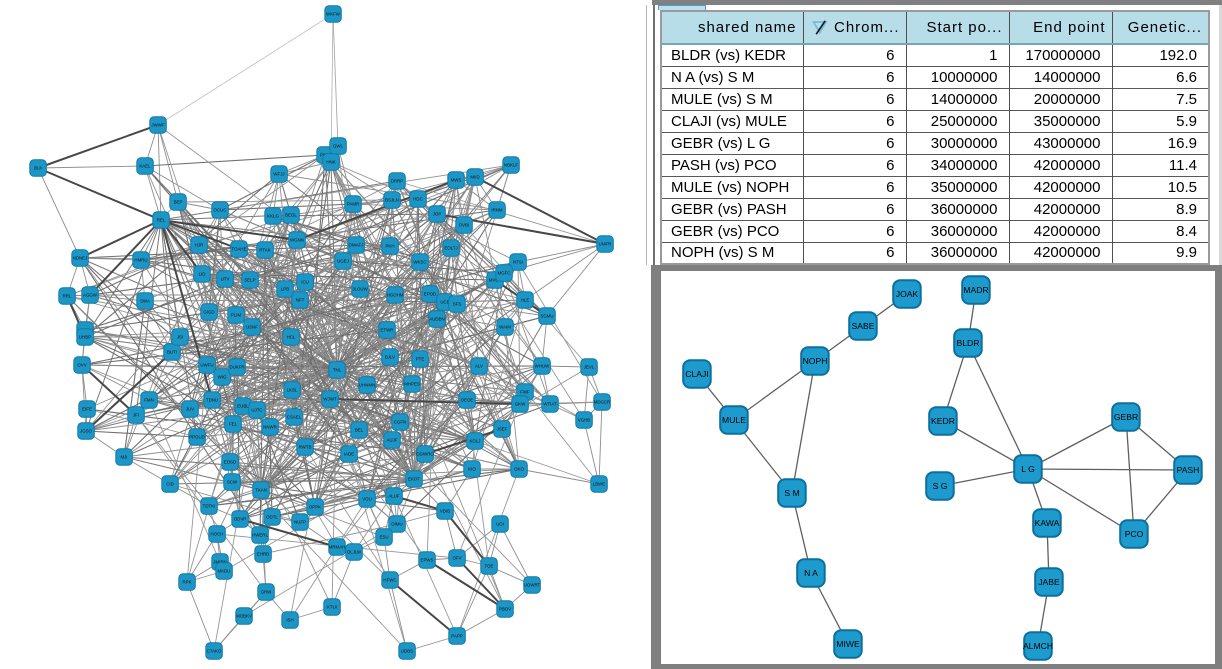  I want to click on svg-text: PPOUD, so click(197, 437).